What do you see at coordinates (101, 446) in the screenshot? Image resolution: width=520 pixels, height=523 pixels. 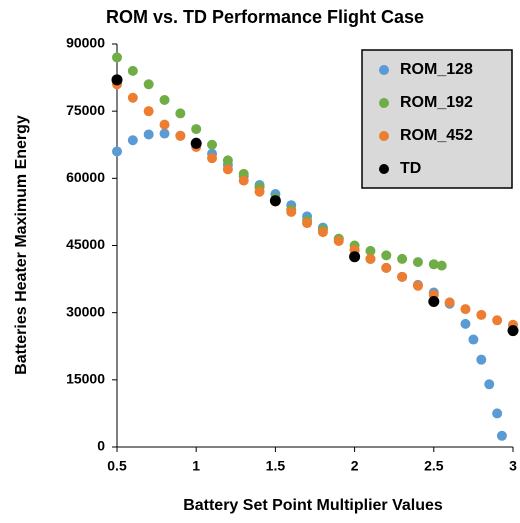 I see `y-tick-label: 0` at bounding box center [101, 446].